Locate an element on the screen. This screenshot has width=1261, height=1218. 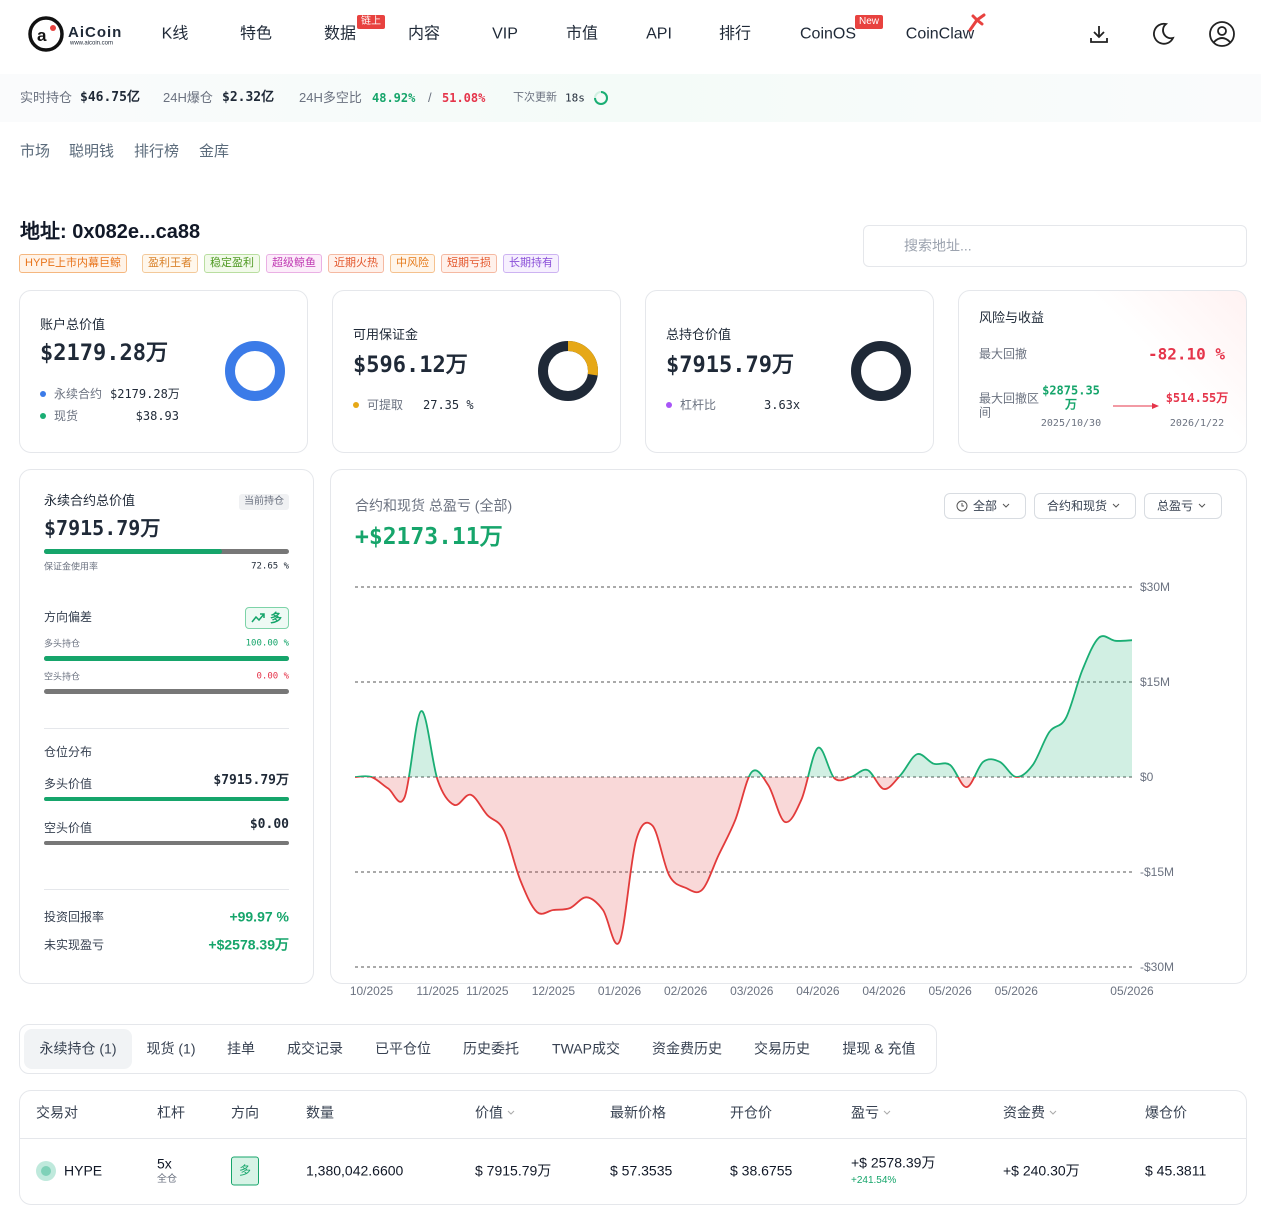
dist-value: $7915.79万 is located at coordinates (251, 781).